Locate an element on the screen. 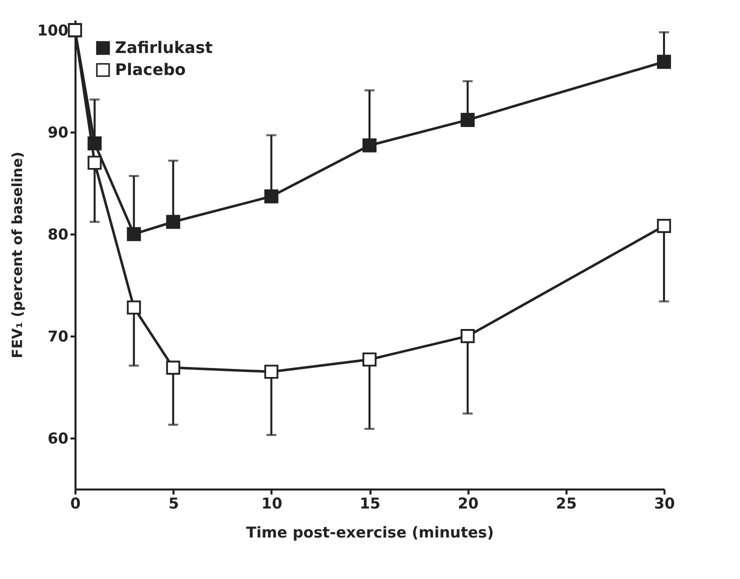 The image size is (740, 579). x-tick-label: 20 is located at coordinates (468, 503).